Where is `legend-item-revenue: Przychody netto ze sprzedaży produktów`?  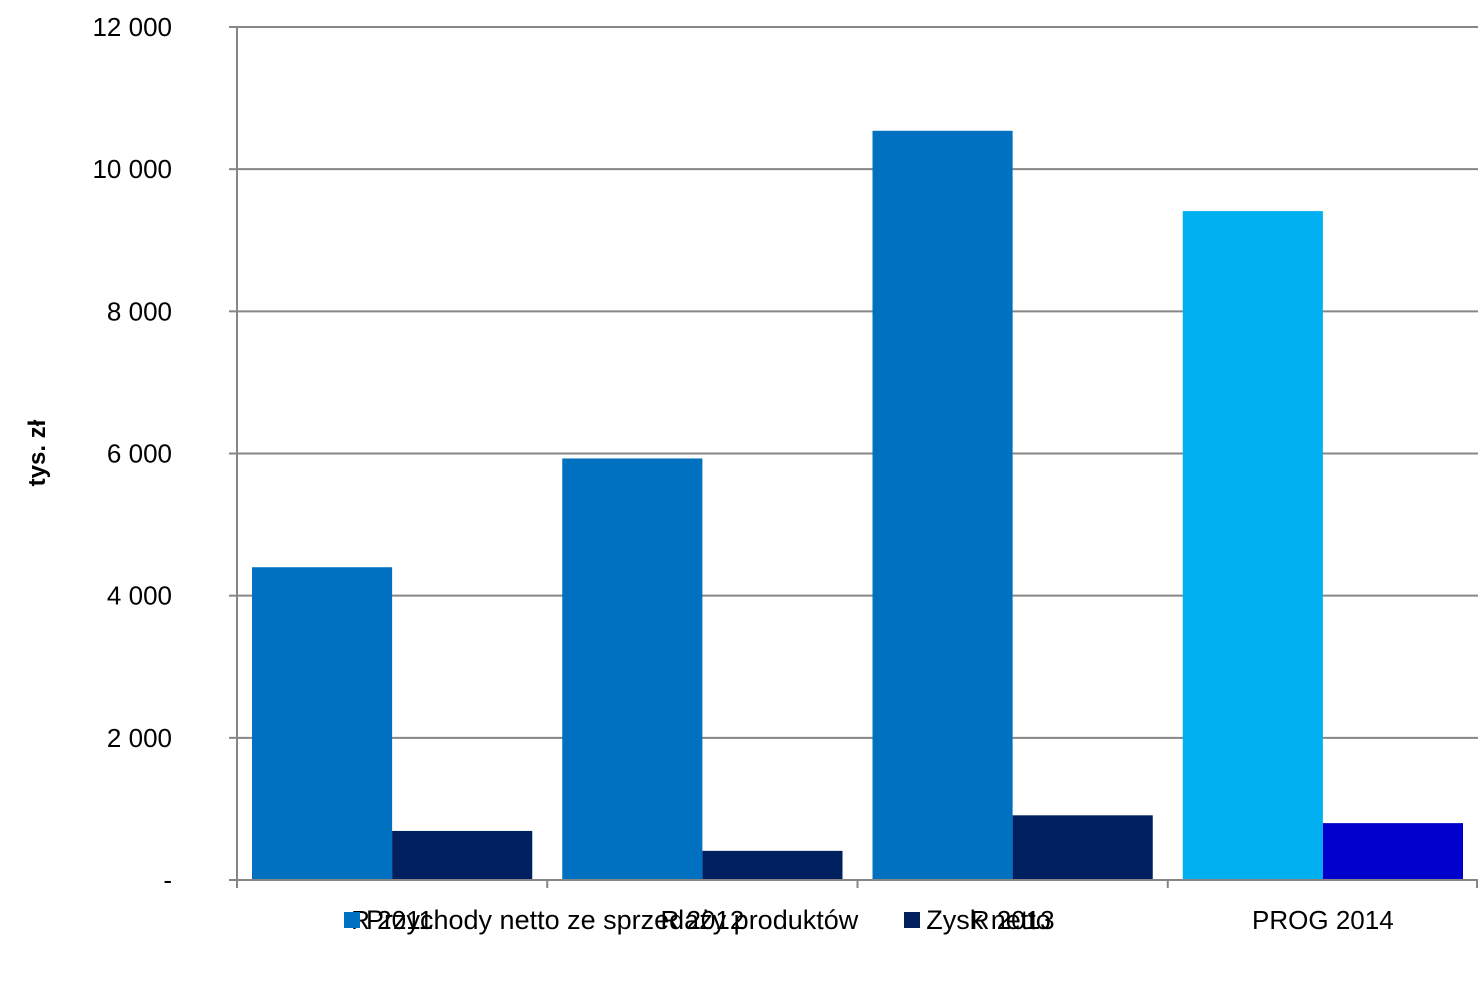
legend-item-revenue: Przychody netto ze sprzedaży produktów is located at coordinates (601, 920).